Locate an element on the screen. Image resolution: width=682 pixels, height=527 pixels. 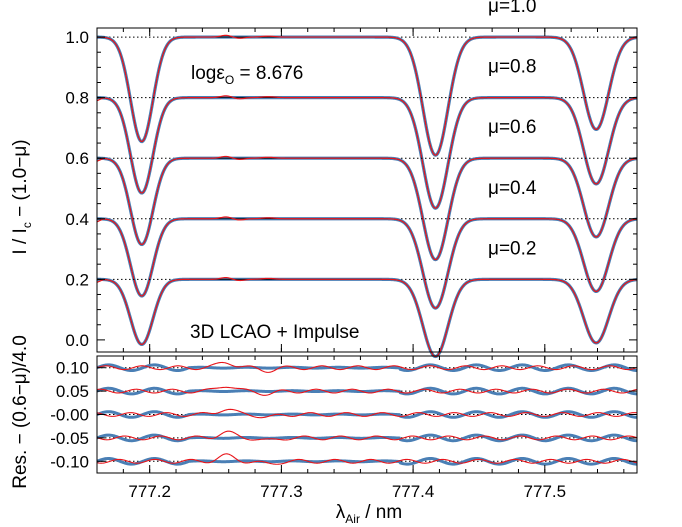
reference-profile-mu-0.4 is located at coordinates (367, 263).